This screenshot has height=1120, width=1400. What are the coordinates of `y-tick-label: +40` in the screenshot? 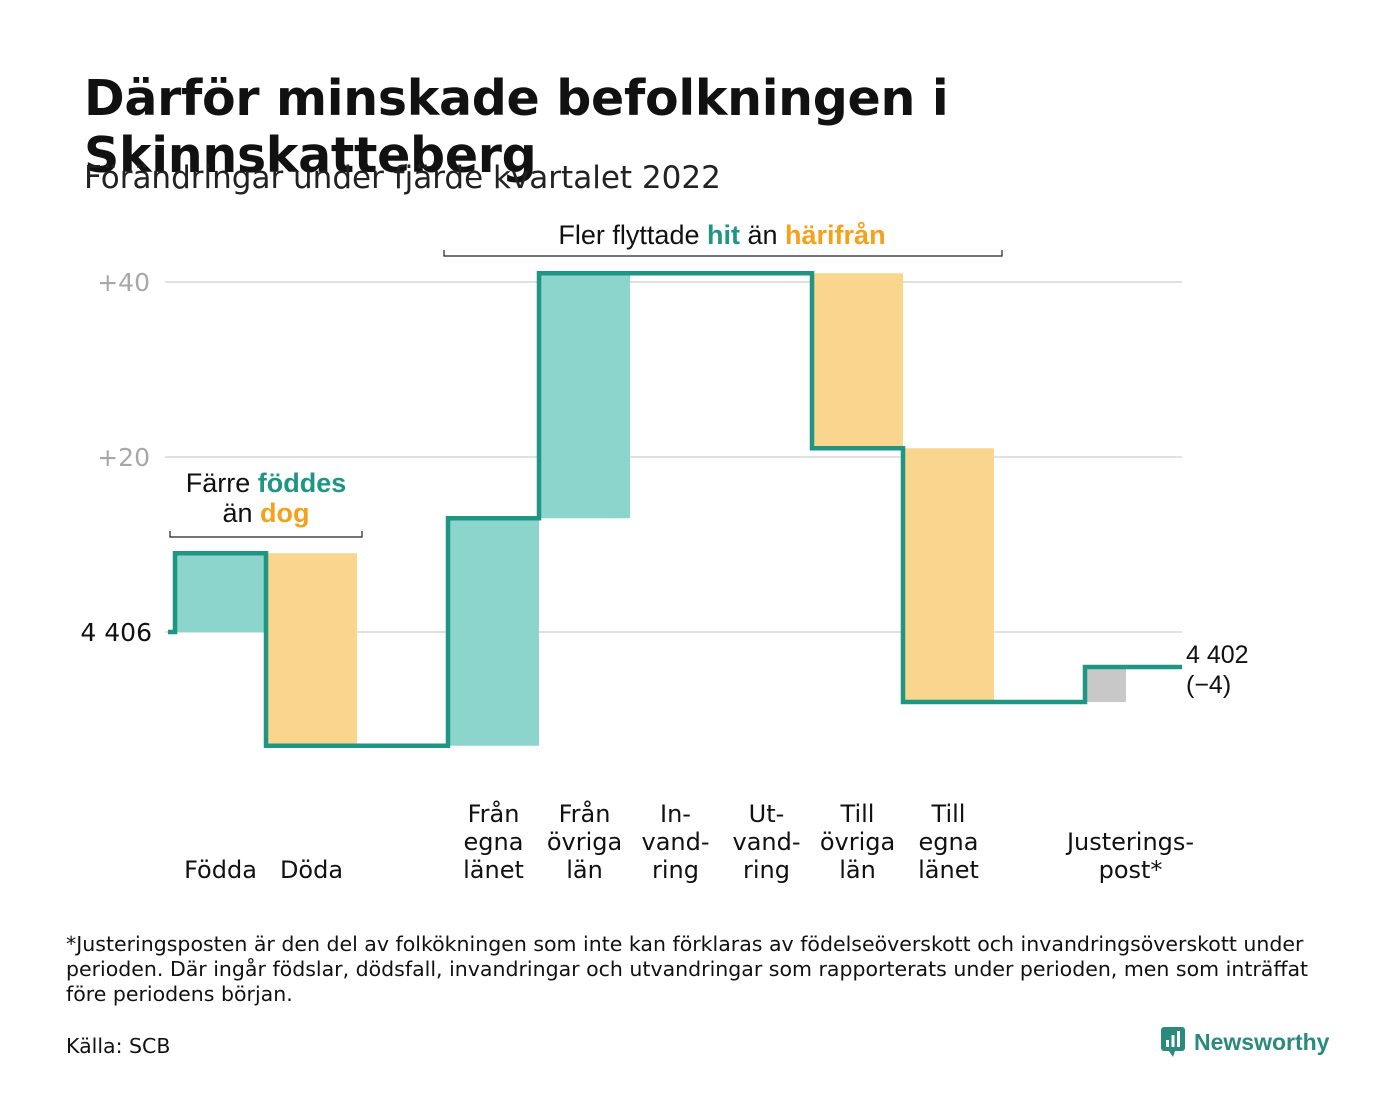 It's located at (123, 282).